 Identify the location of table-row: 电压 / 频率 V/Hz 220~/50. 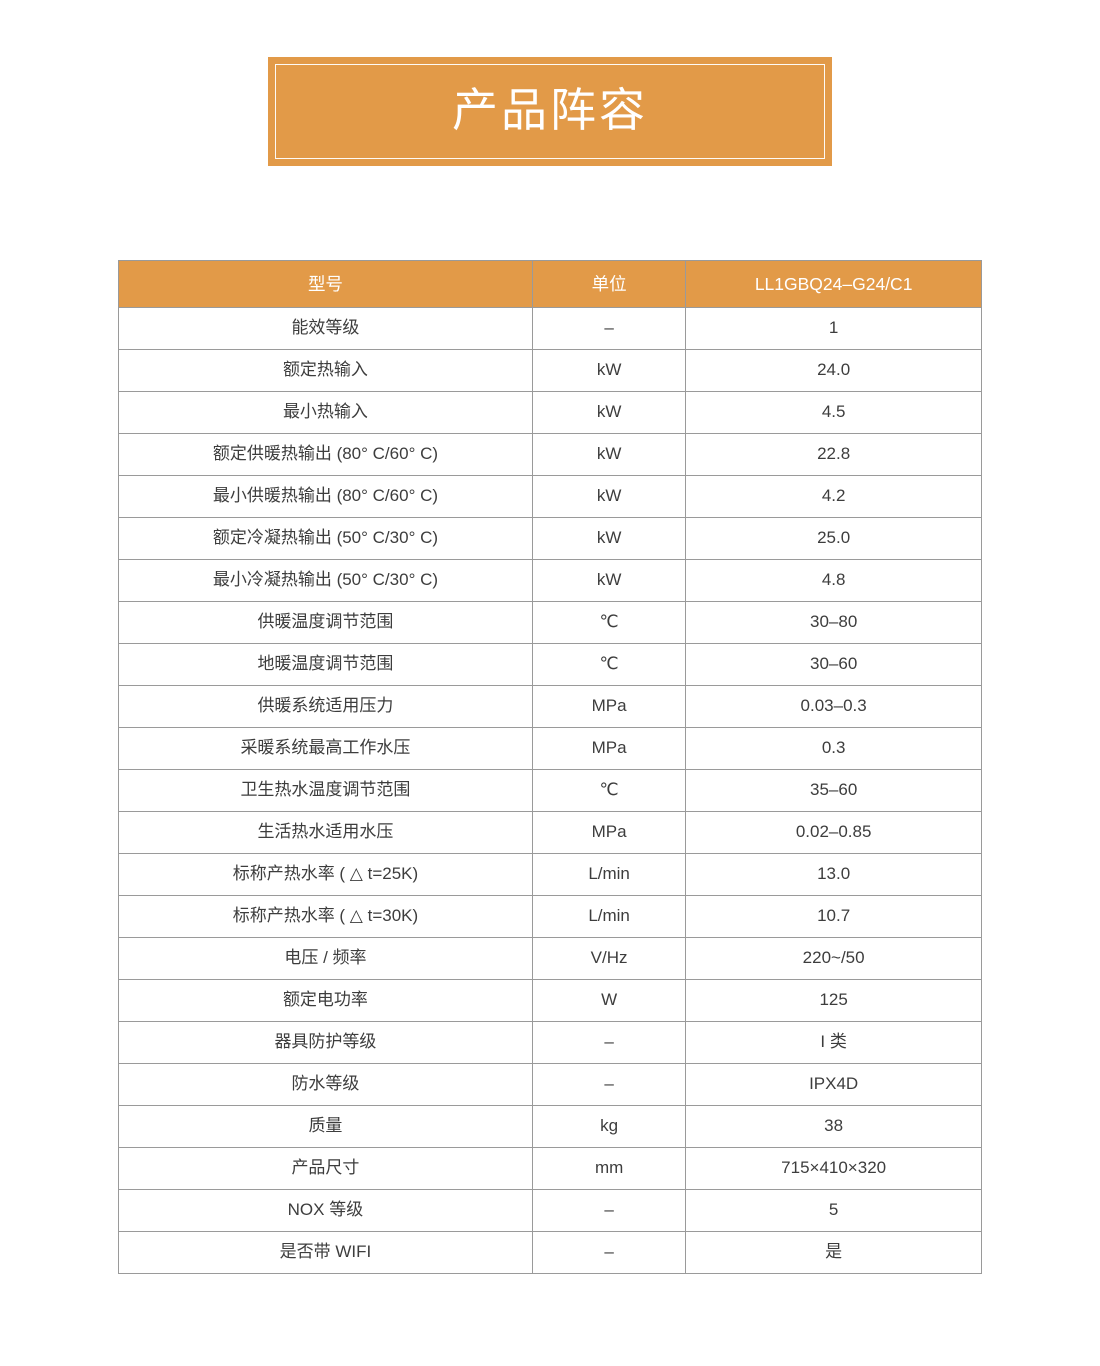
(550, 958).